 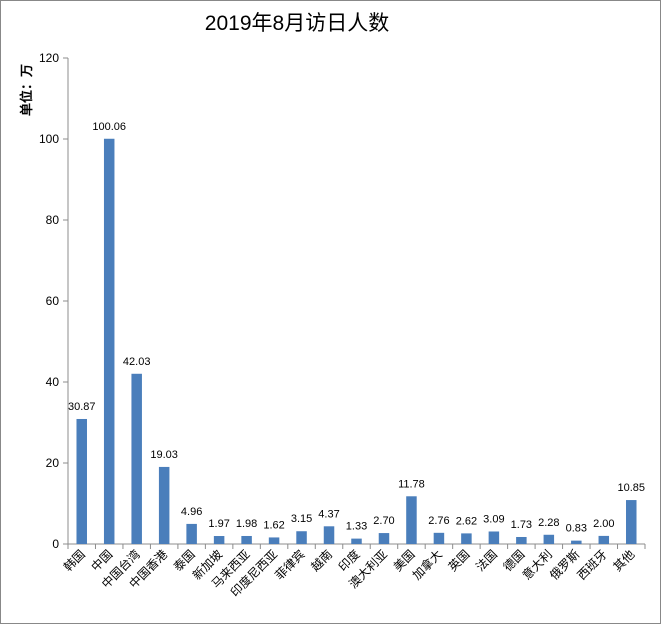 I want to click on x-tick-label: 俄罗斯, so click(x=564, y=564).